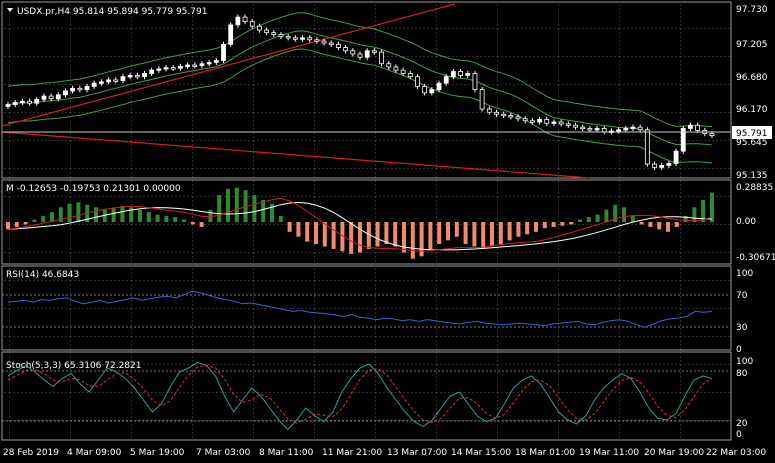  Describe the element at coordinates (744, 362) in the screenshot. I see `stoch-tick: 100` at that location.